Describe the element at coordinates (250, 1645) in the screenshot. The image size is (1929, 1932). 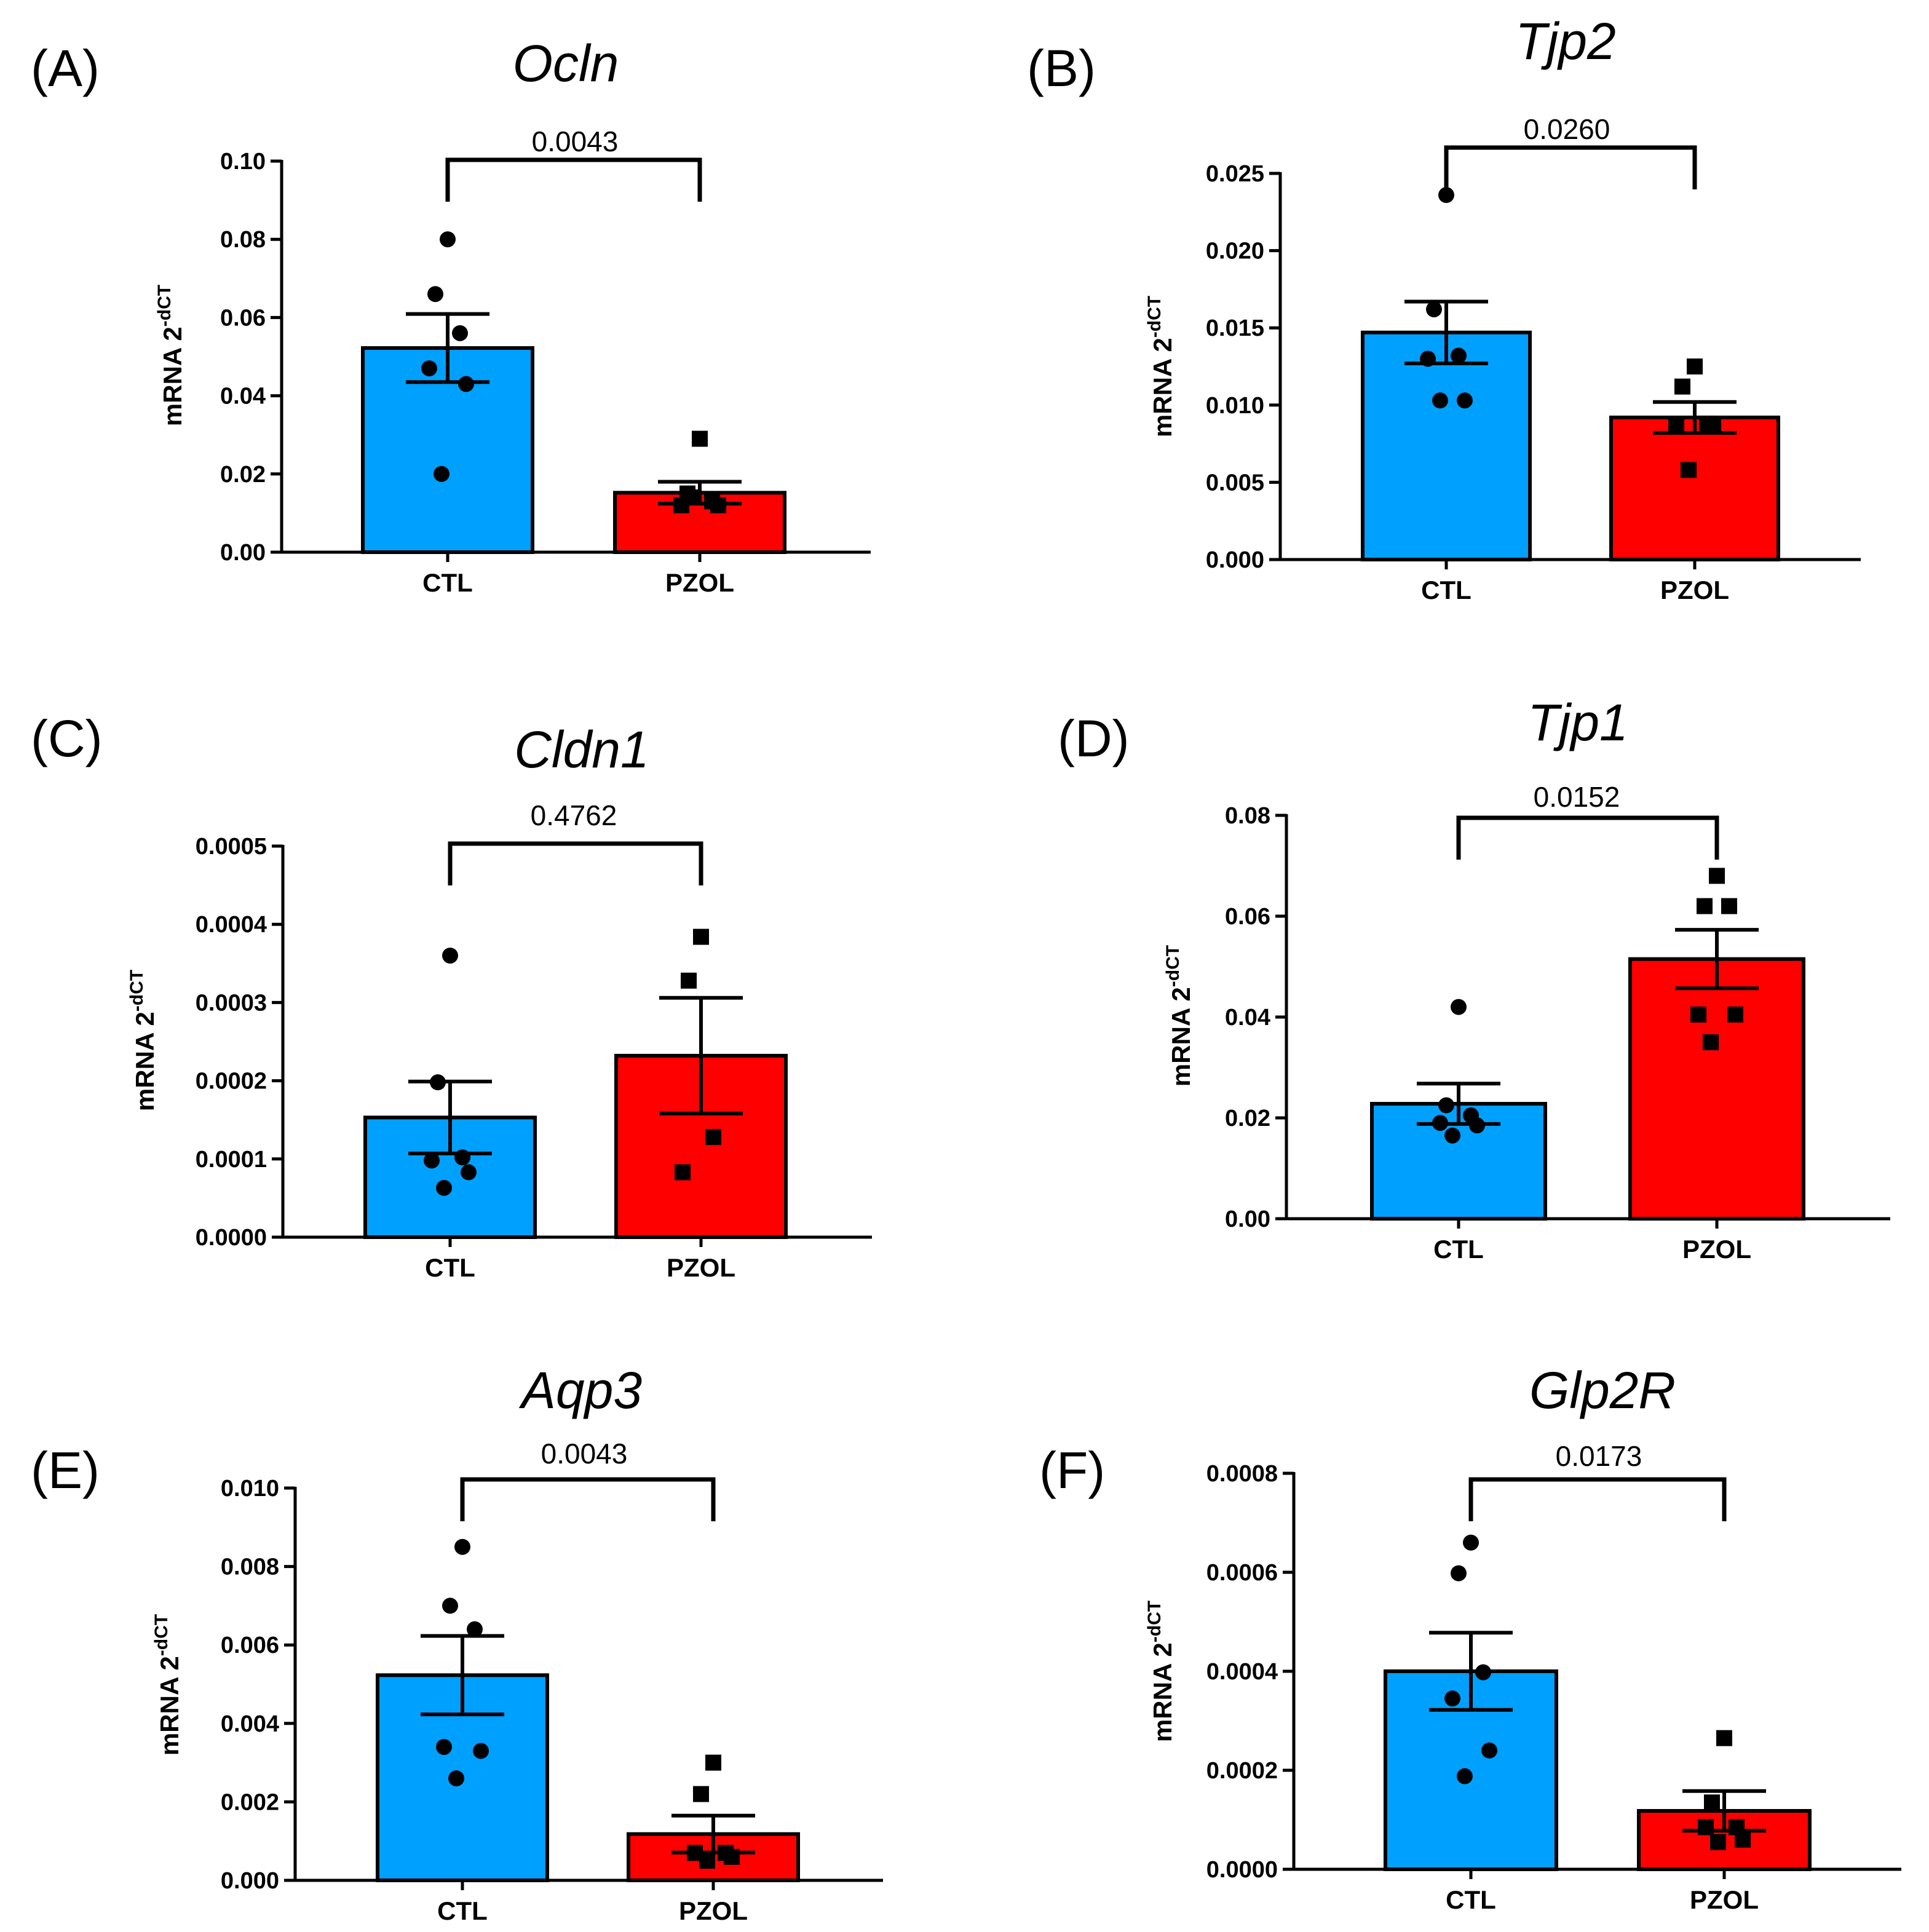
I see `y-tick-label: 0.006` at that location.